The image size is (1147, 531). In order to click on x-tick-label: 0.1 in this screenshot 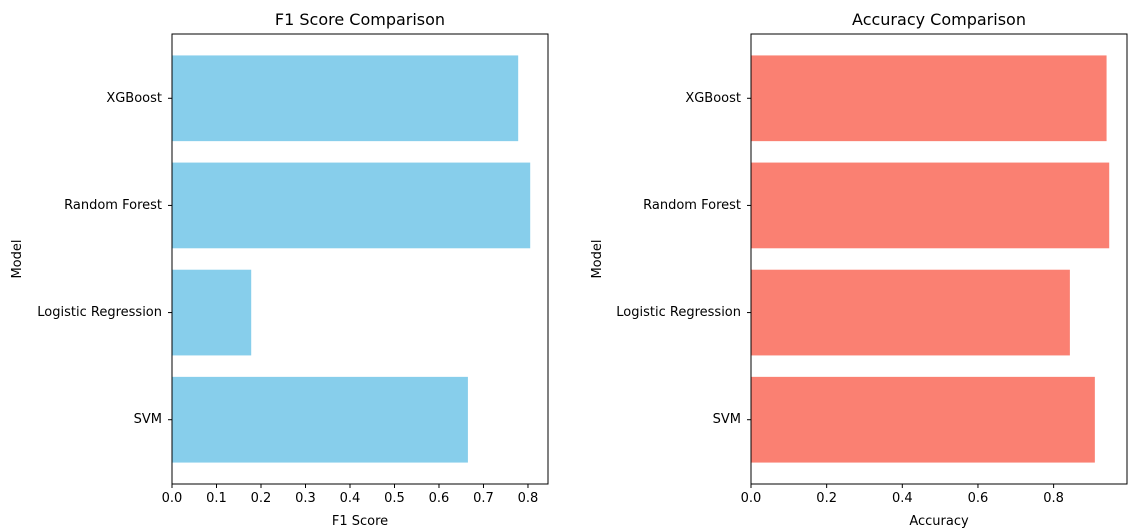, I will do `click(216, 498)`.